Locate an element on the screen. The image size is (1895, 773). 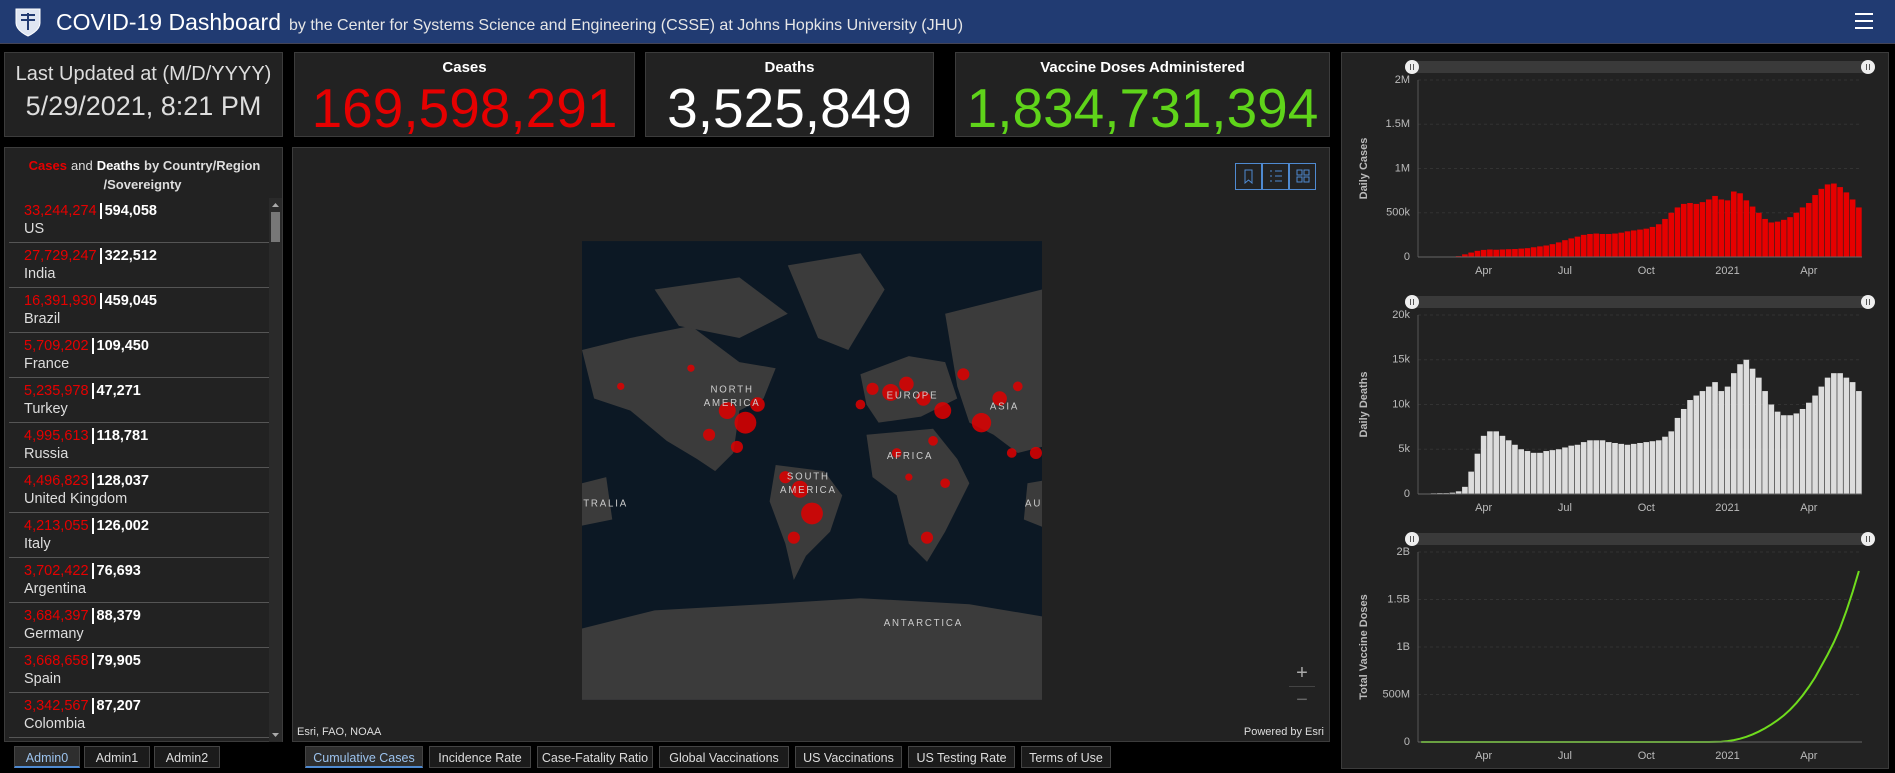
bookmark-button is located at coordinates (1249, 177).